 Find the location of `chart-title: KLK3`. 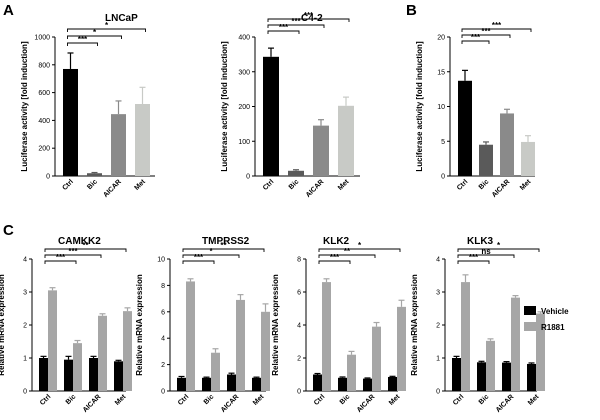

chart-title: KLK3 is located at coordinates (480, 241).